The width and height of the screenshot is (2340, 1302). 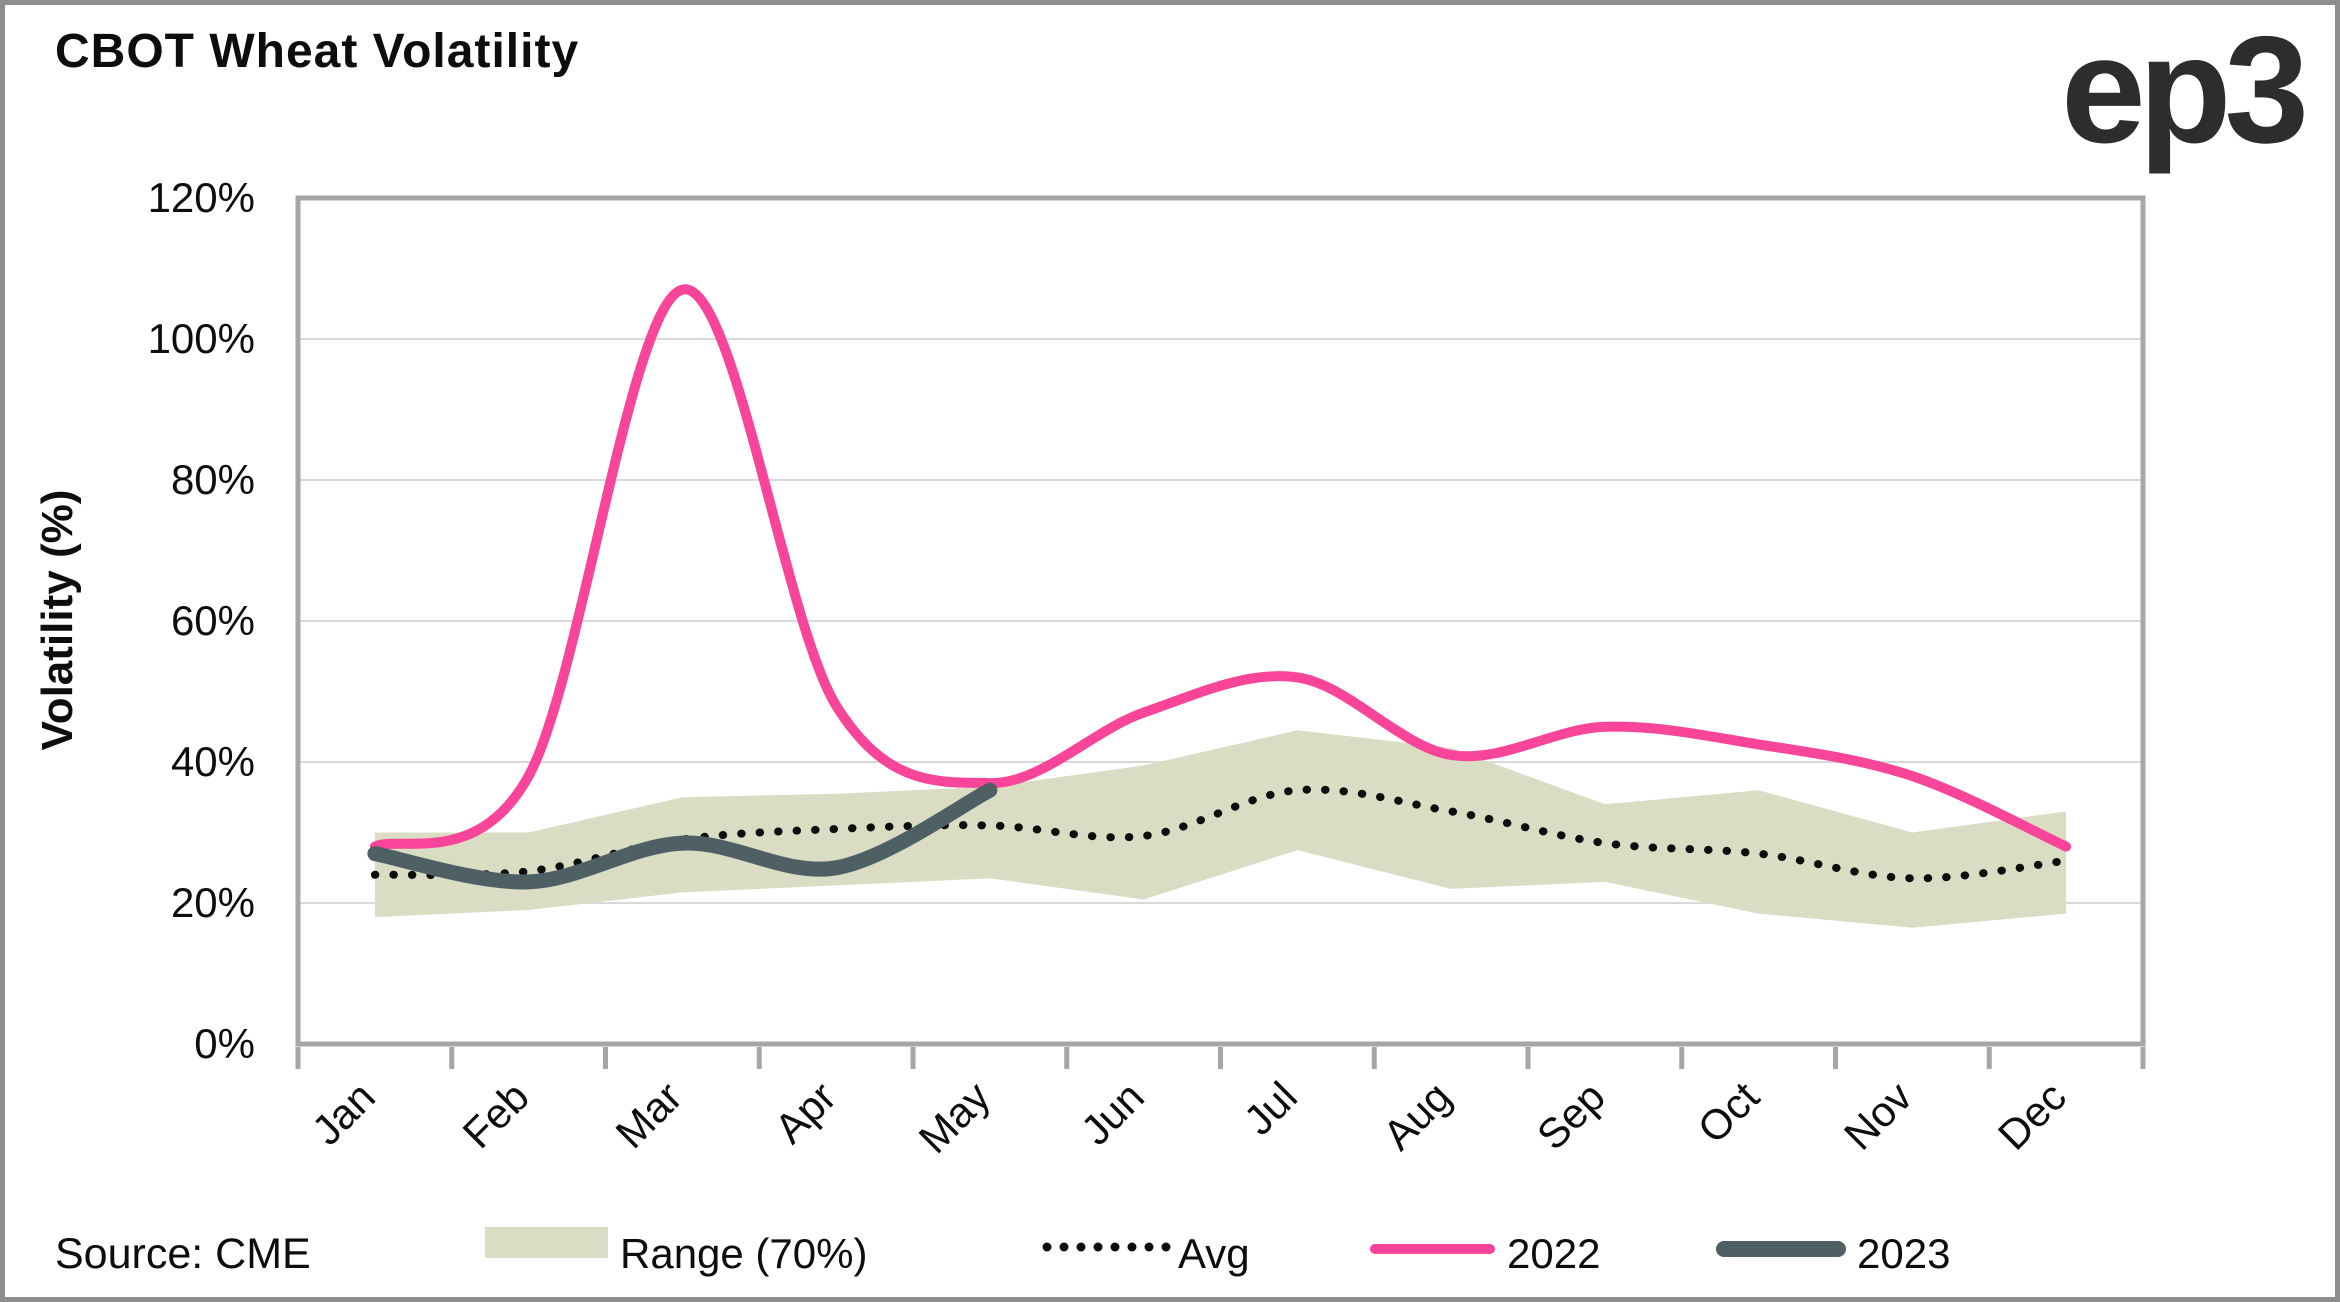 What do you see at coordinates (212, 761) in the screenshot?
I see `y-tick-label: 40%` at bounding box center [212, 761].